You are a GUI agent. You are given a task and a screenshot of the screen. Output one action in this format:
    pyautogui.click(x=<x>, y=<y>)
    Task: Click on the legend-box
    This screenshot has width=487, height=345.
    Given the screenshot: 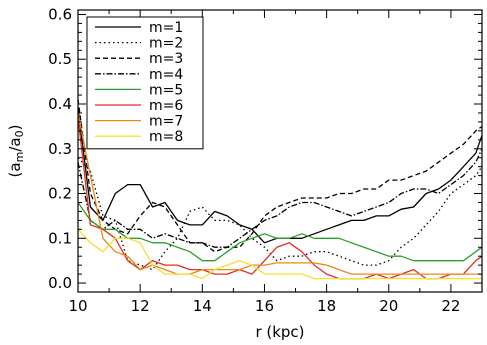 What is the action you would take?
    pyautogui.click(x=145, y=83)
    